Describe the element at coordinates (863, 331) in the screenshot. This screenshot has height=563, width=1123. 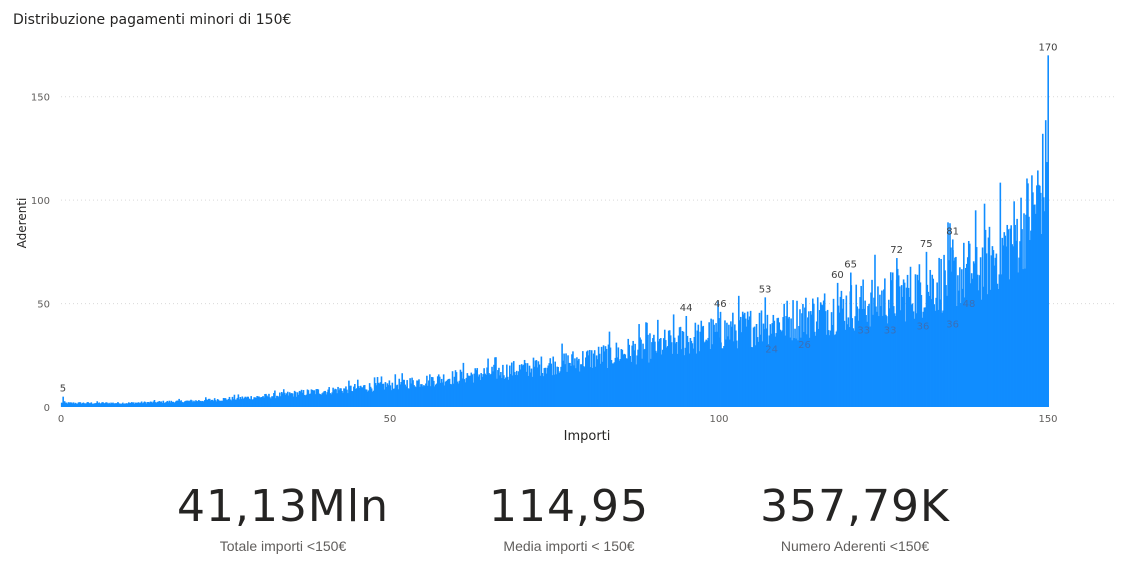
I see `data-label: 33` at that location.